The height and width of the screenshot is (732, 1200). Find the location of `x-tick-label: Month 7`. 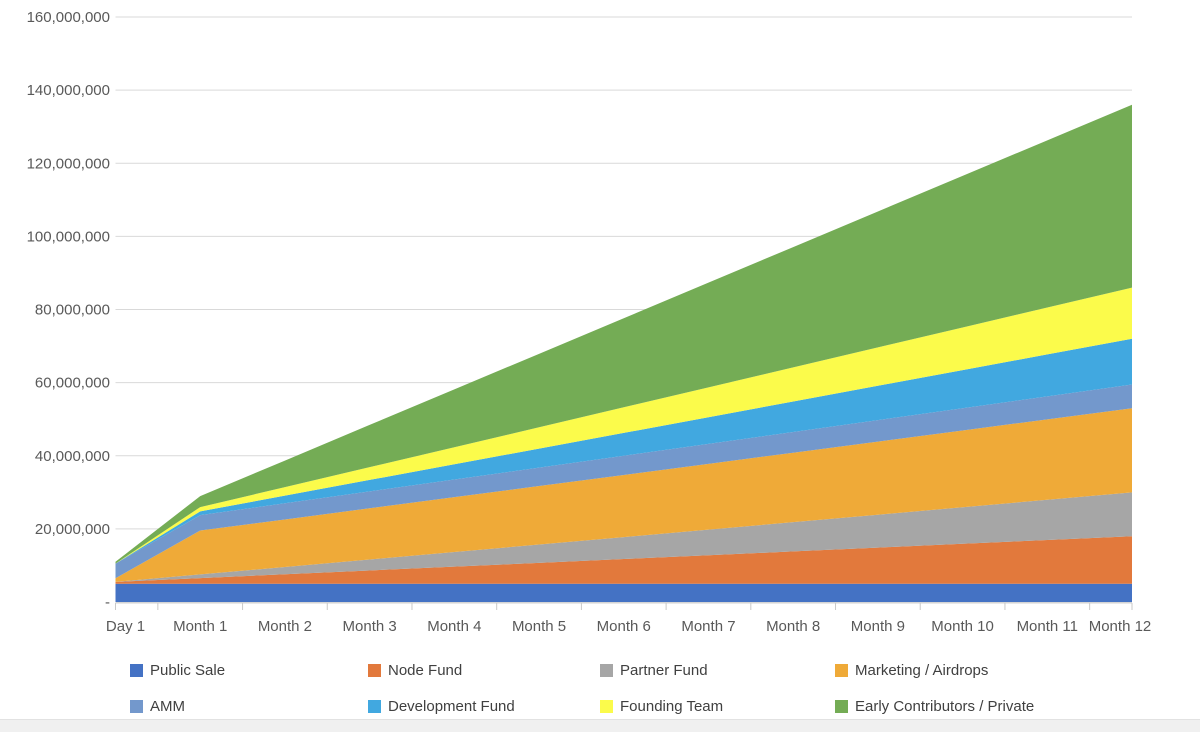

x-tick-label: Month 7 is located at coordinates (708, 626).